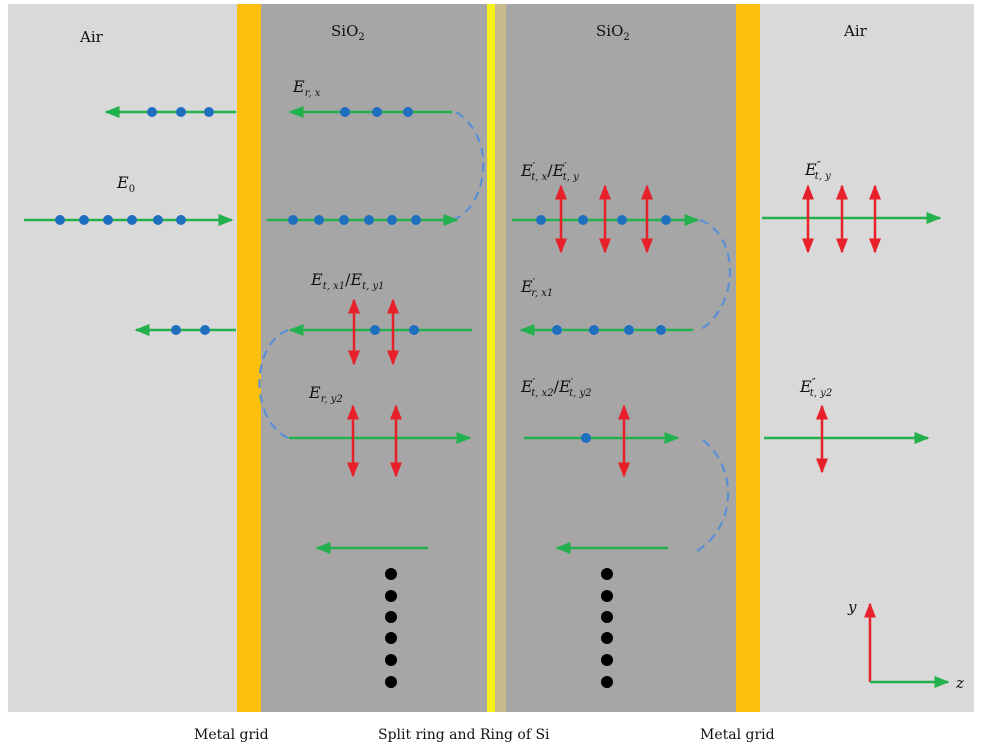 This screenshot has height=749, width=981. Describe the element at coordinates (500, 358) in the screenshot. I see `si-ring-layer` at that location.